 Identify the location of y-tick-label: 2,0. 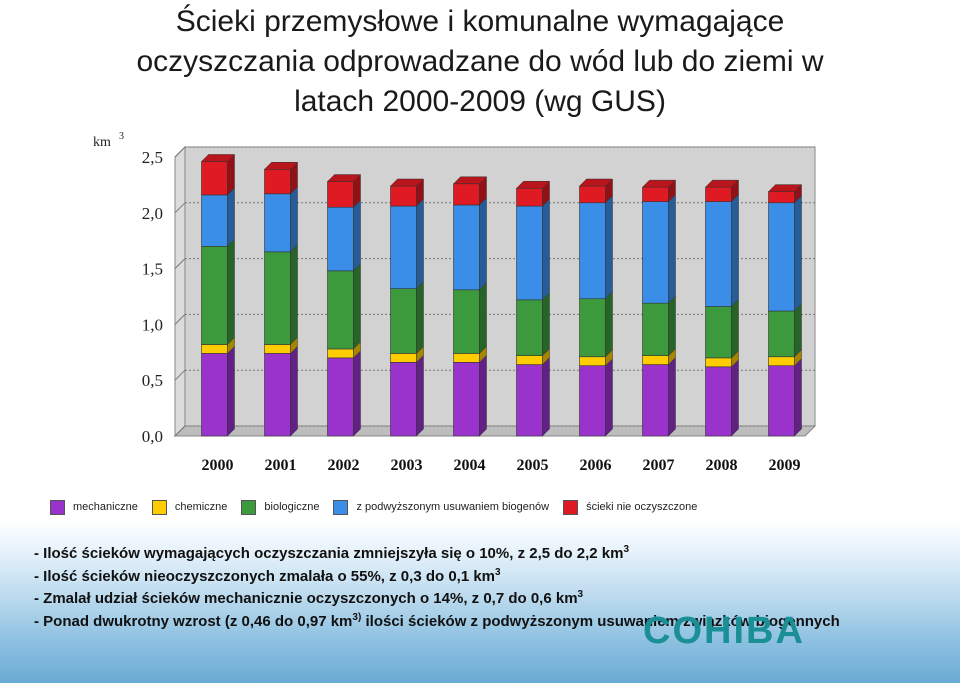
(152, 213).